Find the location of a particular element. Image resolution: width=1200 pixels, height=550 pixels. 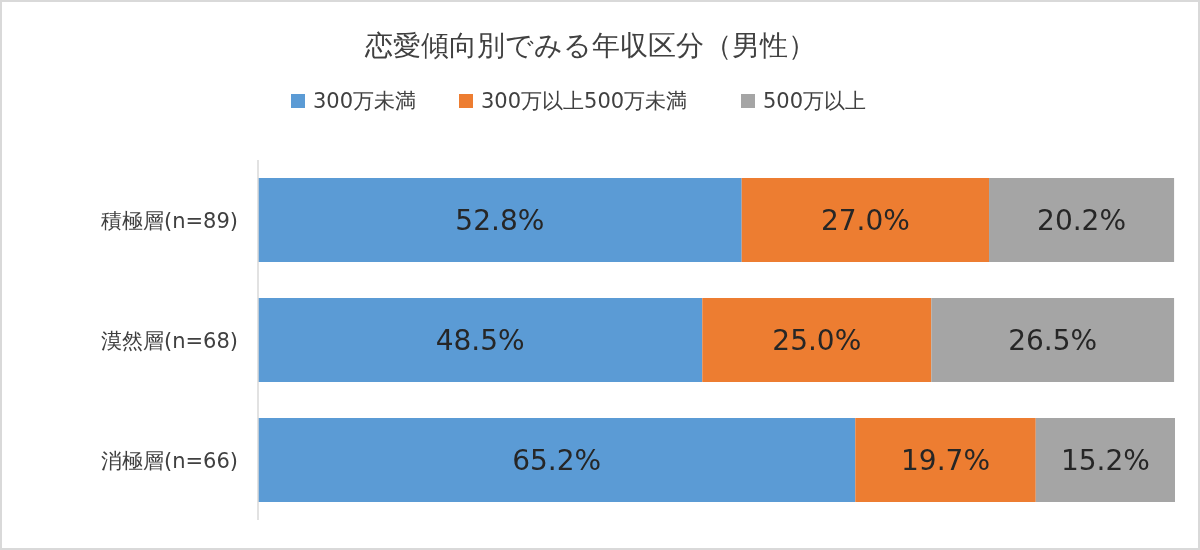

data-label: 19.7% is located at coordinates (945, 460).